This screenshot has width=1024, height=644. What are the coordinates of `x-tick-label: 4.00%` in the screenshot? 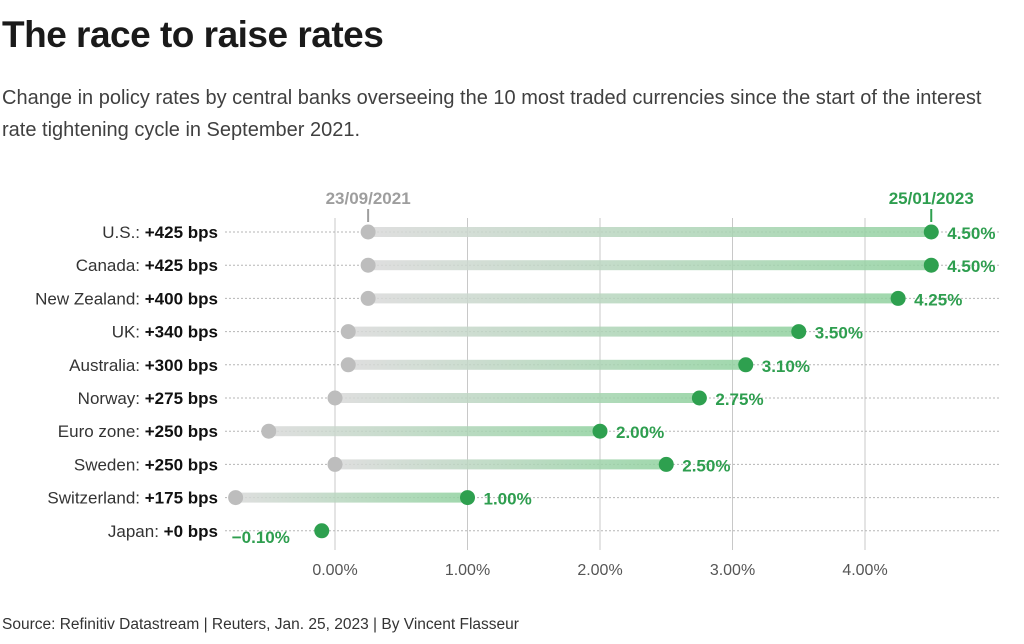 It's located at (864, 570).